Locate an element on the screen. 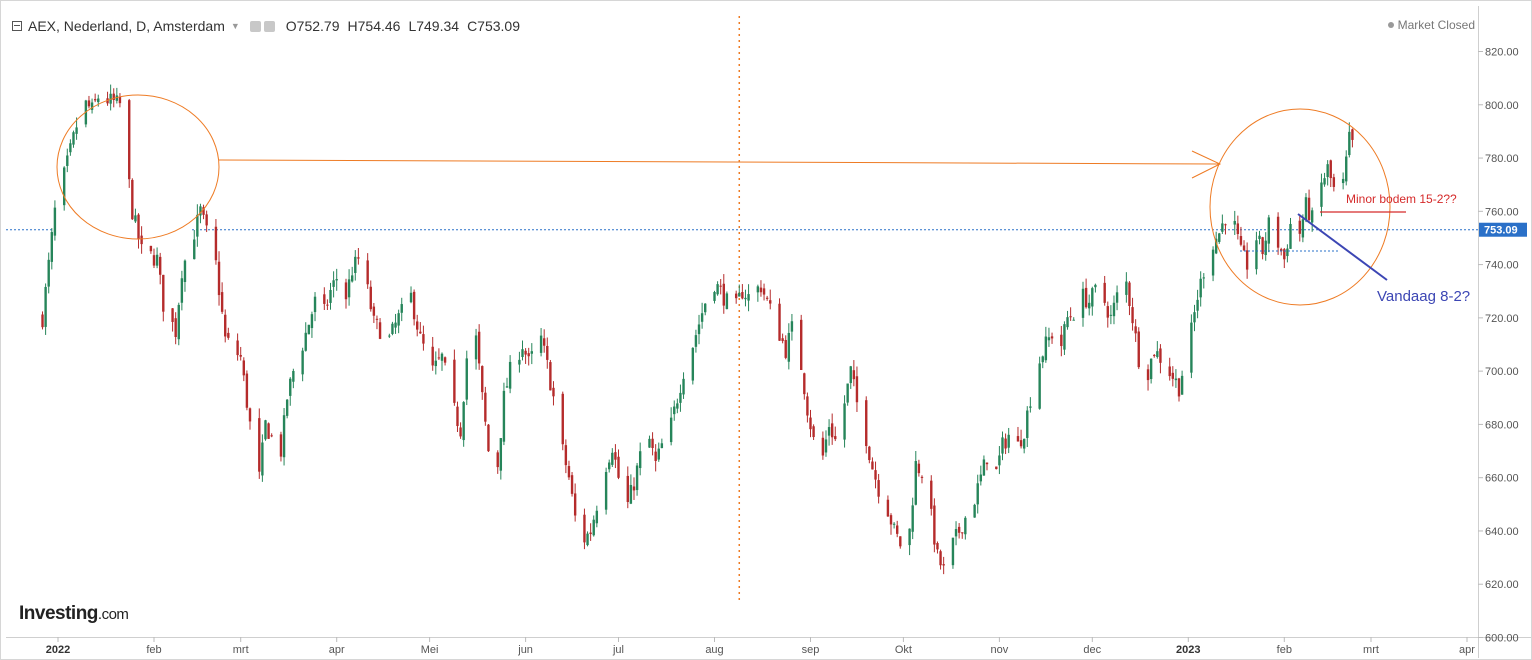 The image size is (1532, 660). time-tick-label: jul is located at coordinates (618, 650).